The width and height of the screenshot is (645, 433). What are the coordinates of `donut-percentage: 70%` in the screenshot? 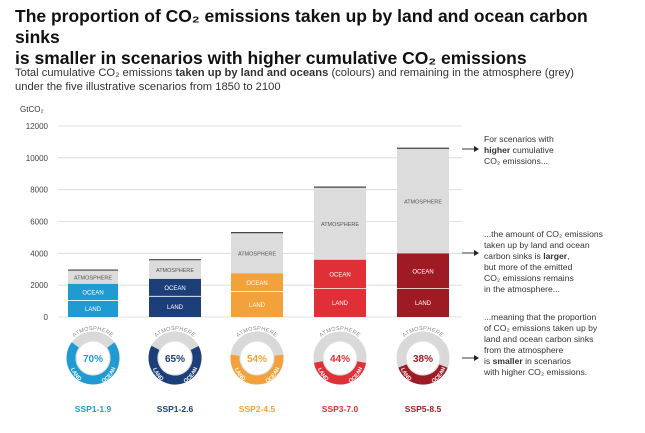 It's located at (93, 359).